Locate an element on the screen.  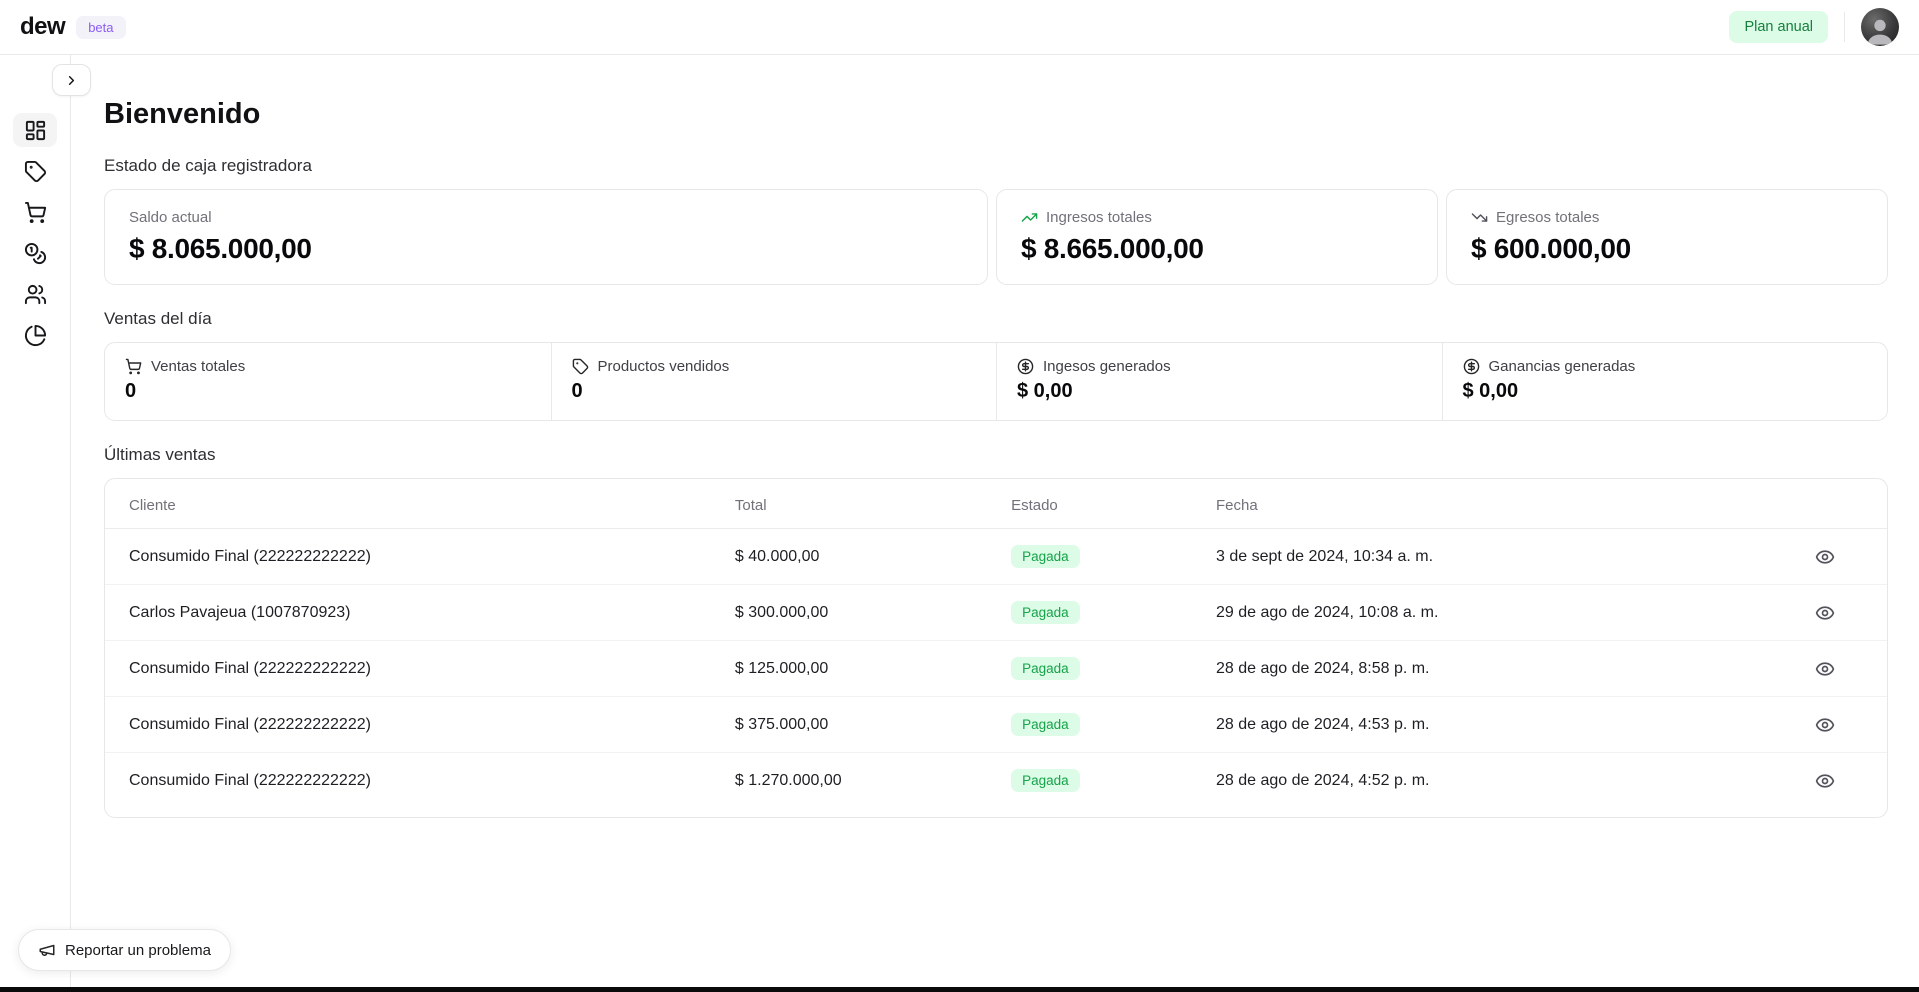
sidebar-item-sales is located at coordinates (35, 212).